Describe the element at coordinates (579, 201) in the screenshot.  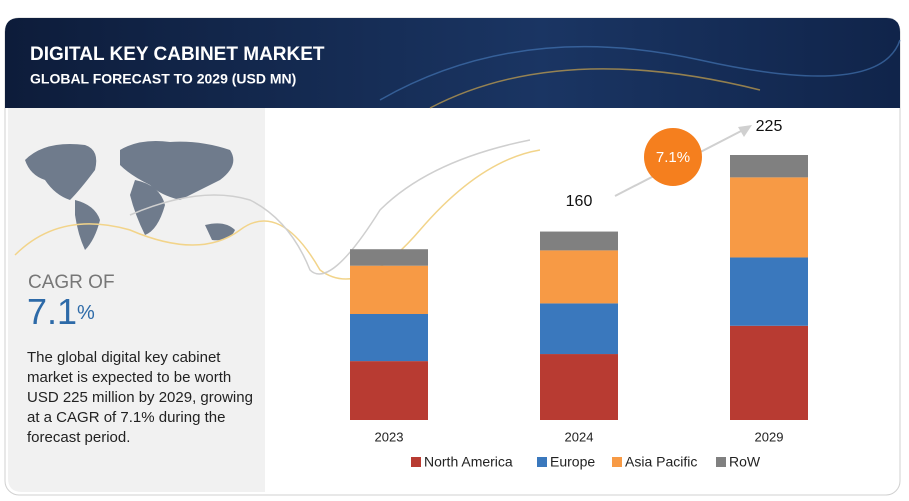
I see `total-label: 160` at that location.